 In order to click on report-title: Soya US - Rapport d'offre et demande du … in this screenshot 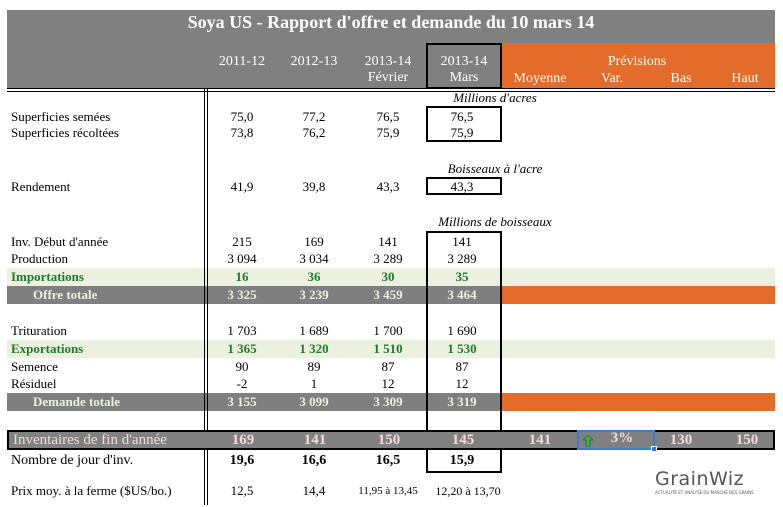, I will do `click(391, 22)`.